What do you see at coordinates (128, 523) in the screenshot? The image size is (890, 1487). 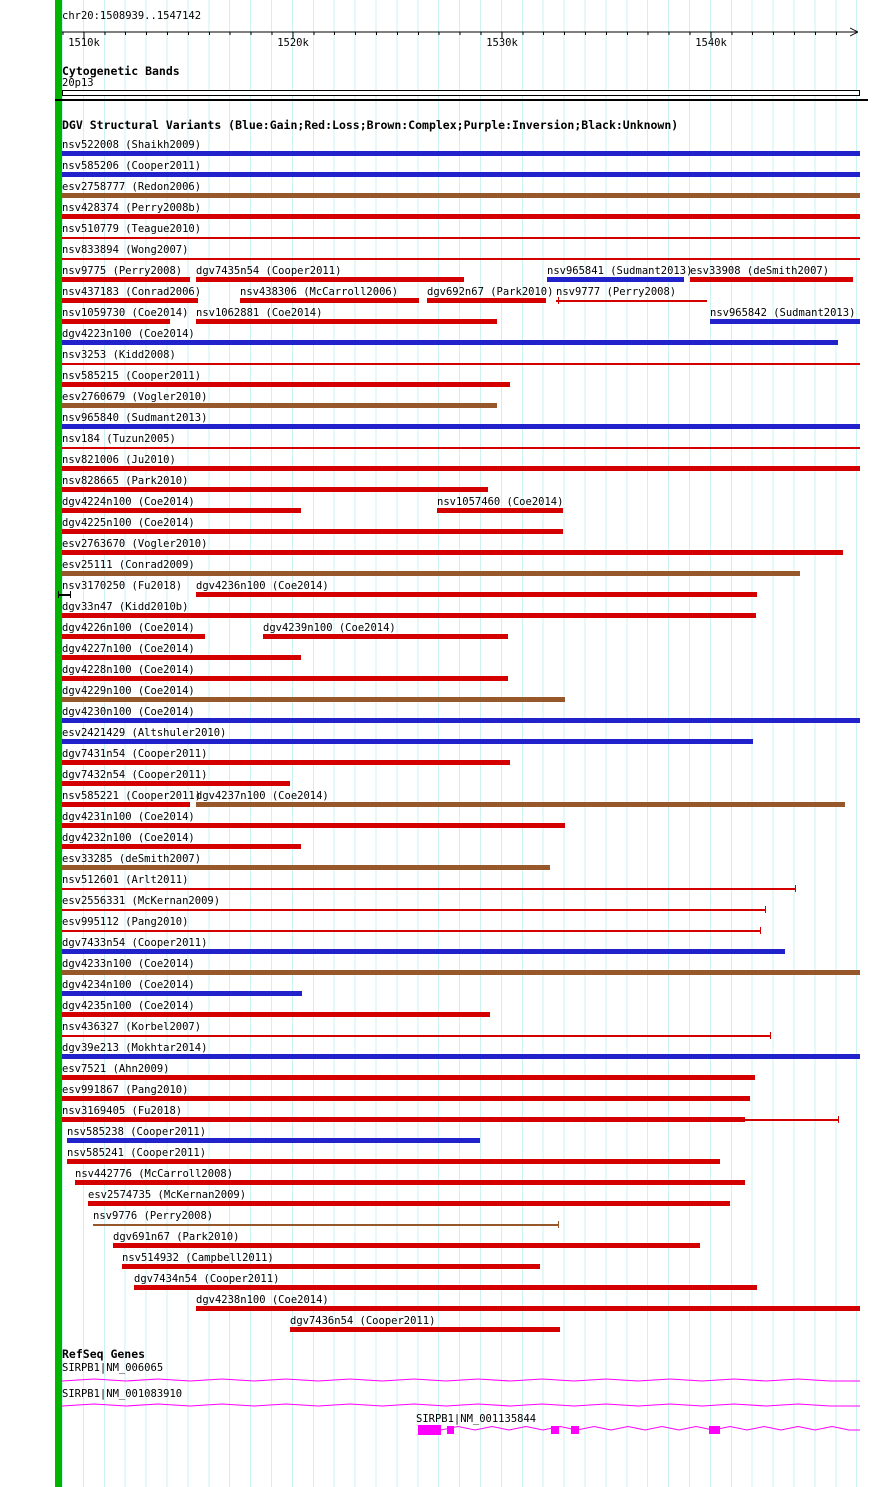 I see `variant-label: dgv4225n100 (Coe2014)` at bounding box center [128, 523].